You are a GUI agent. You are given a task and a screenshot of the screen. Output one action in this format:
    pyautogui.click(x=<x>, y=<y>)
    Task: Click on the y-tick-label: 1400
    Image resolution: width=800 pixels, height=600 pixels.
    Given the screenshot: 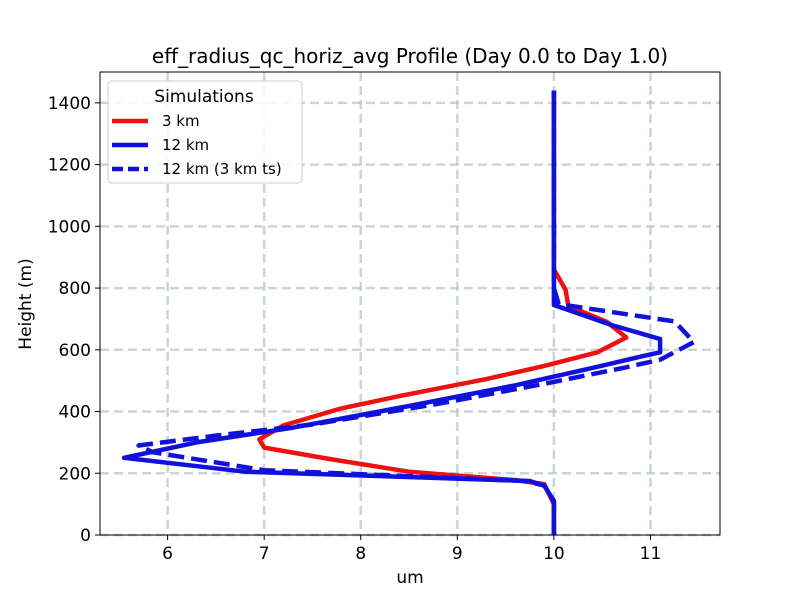 What is the action you would take?
    pyautogui.click(x=69, y=104)
    